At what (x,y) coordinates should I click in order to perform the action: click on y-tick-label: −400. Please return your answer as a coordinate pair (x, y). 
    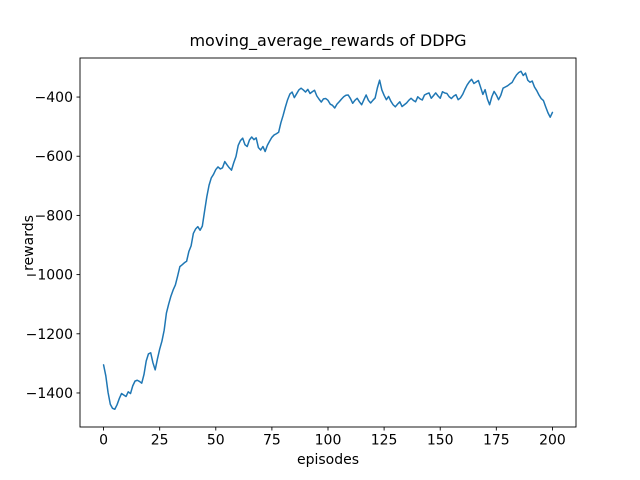
    Looking at the image, I should click on (54, 98).